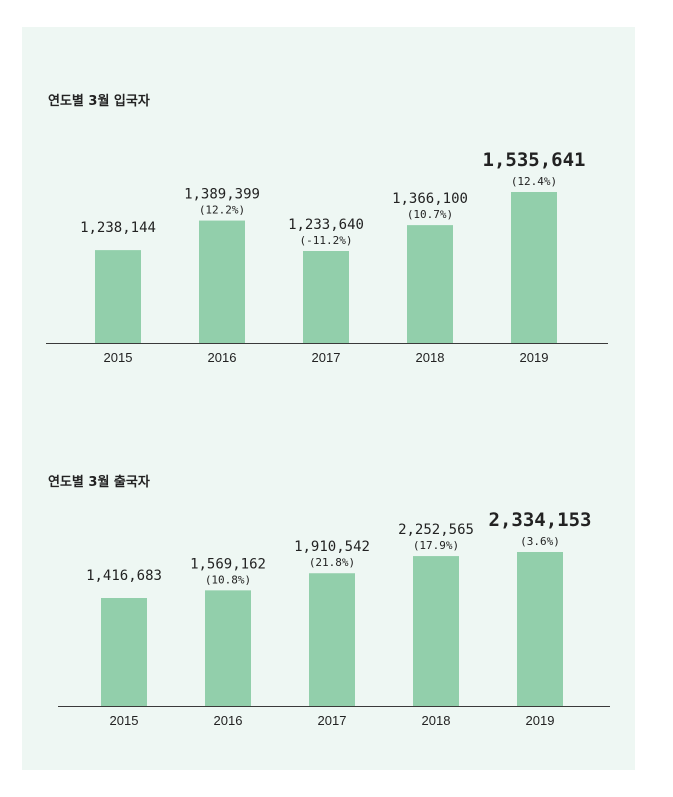 Image resolution: width=673 pixels, height=797 pixels. I want to click on value-label-2017: 1,910,542, so click(332, 547).